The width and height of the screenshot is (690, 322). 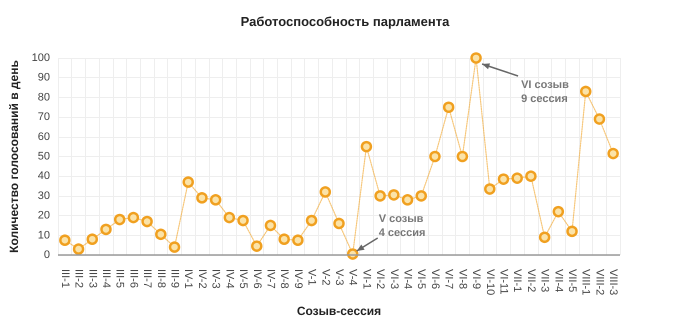 What do you see at coordinates (462, 279) in the screenshot?
I see `x-tick-label: VI-8` at bounding box center [462, 279].